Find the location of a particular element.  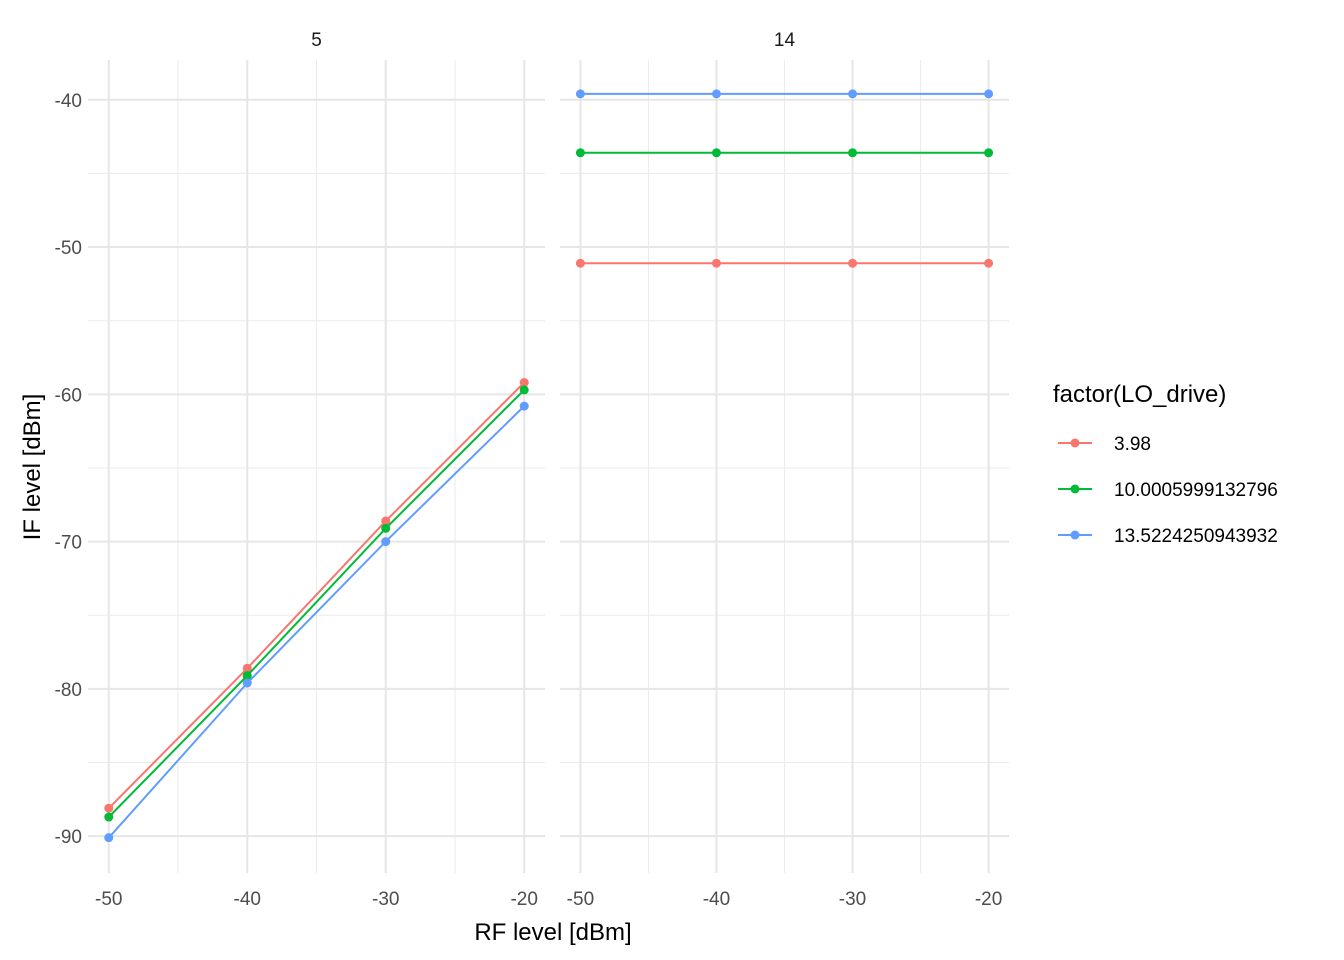

y-tick-label: -70 is located at coordinates (68, 543).